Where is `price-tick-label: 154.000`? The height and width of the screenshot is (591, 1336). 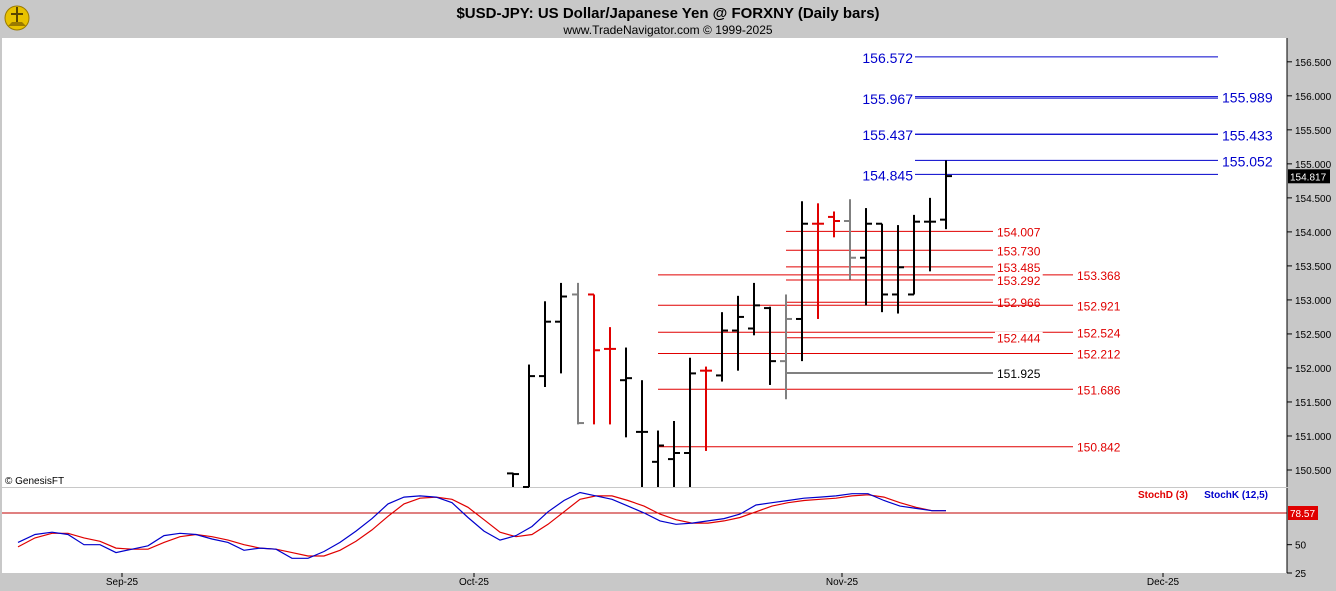
price-tick-label: 154.000 is located at coordinates (1313, 233).